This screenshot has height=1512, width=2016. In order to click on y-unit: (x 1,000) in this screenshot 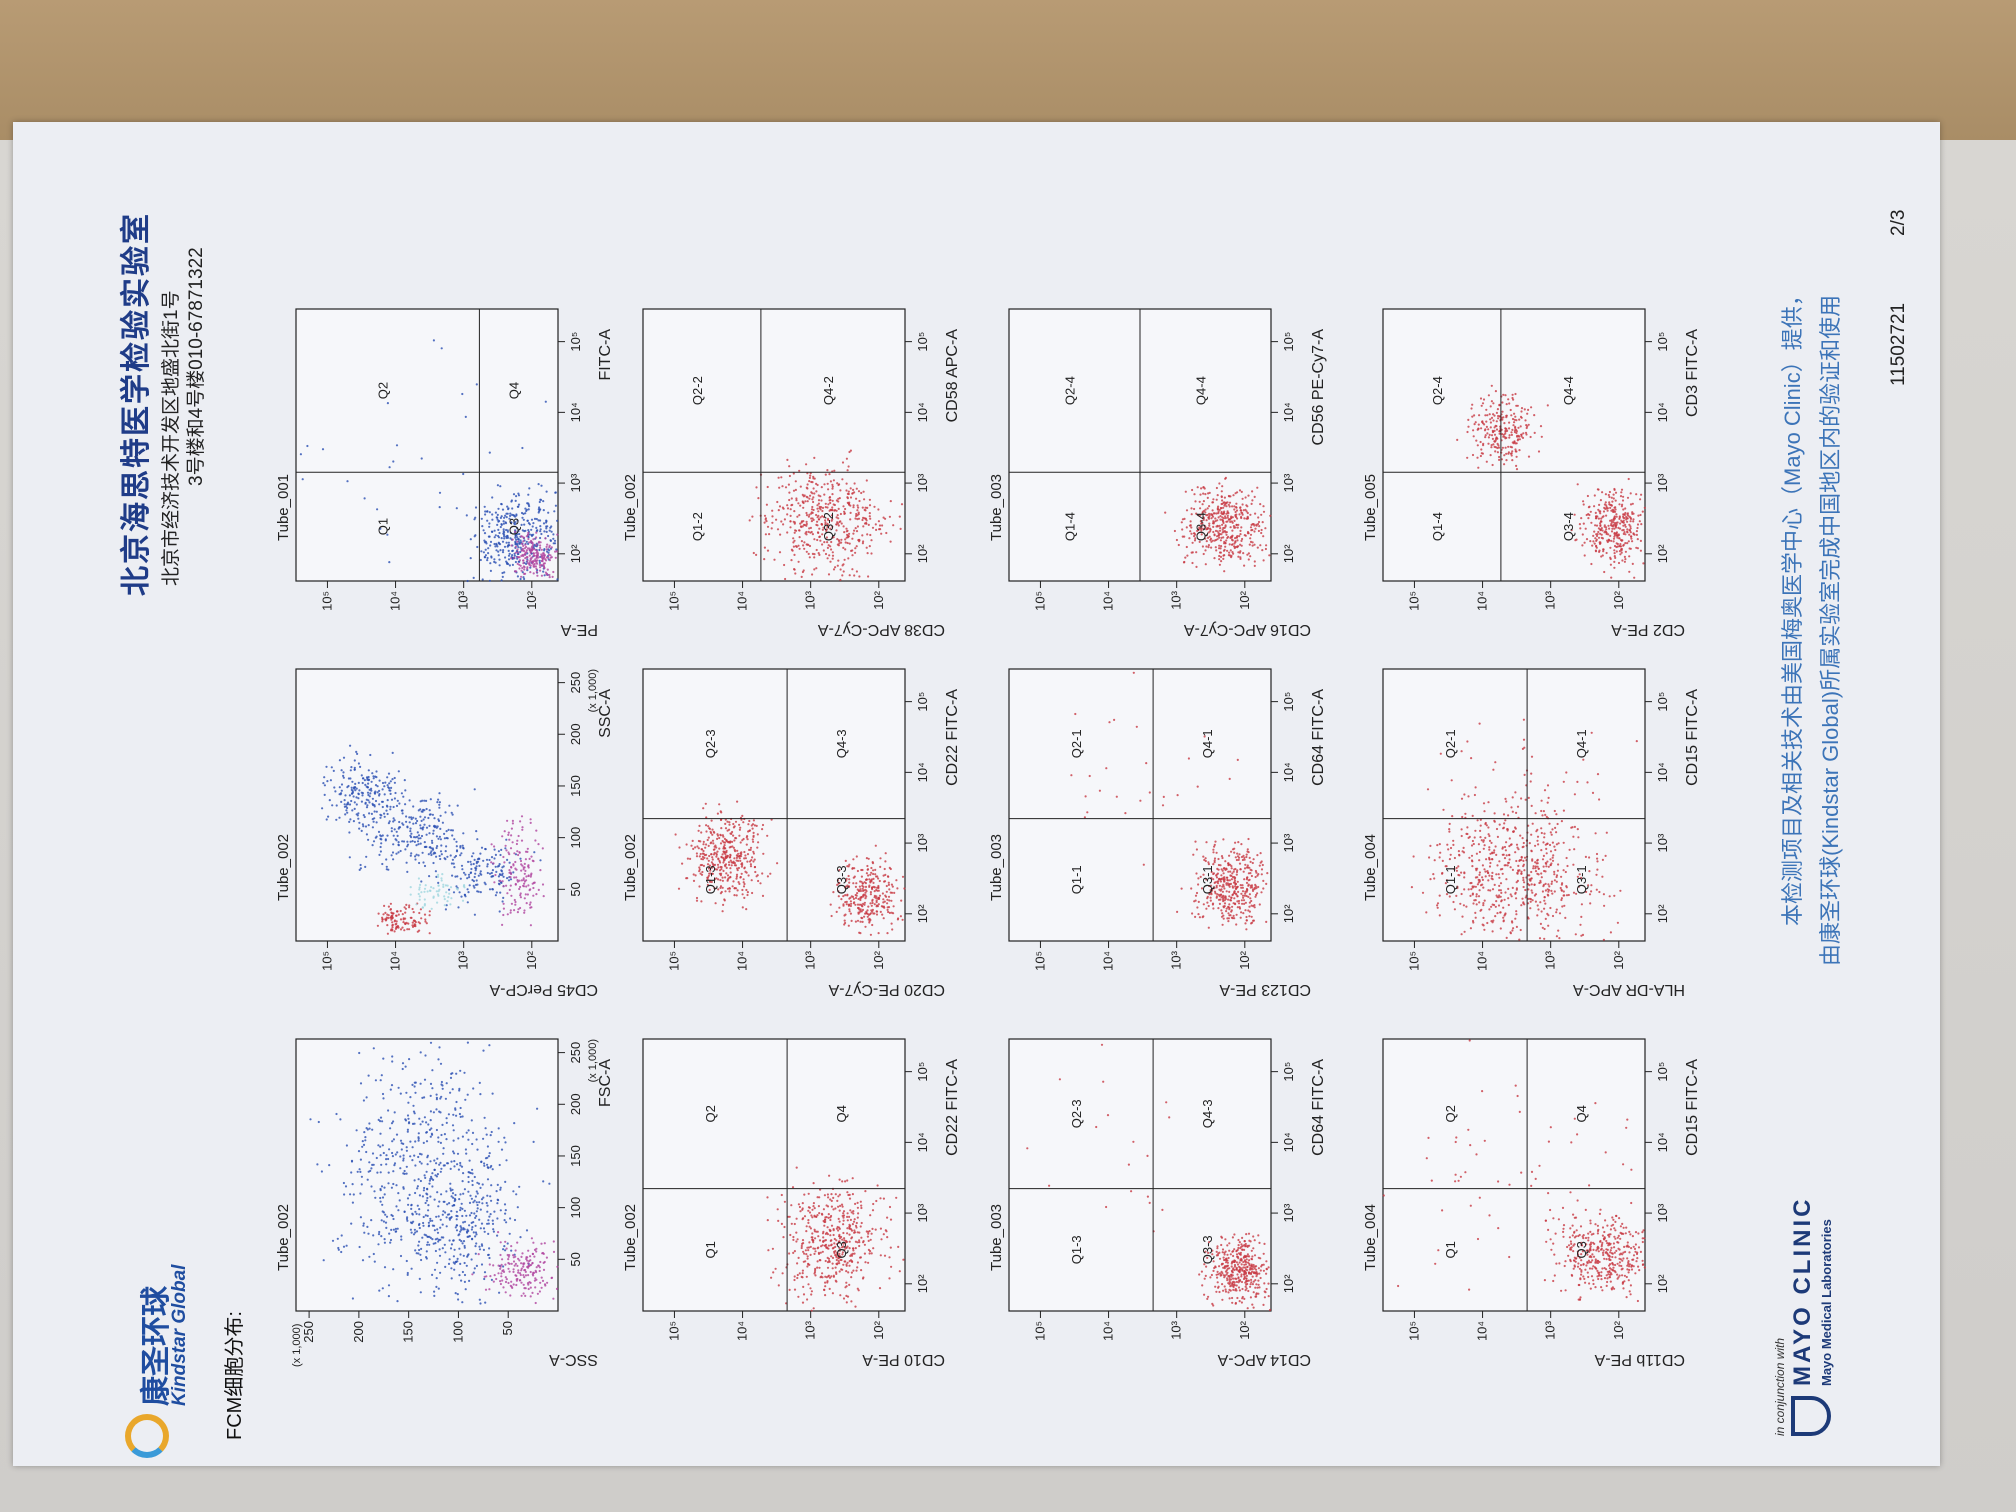, I will do `click(297, 1345)`.